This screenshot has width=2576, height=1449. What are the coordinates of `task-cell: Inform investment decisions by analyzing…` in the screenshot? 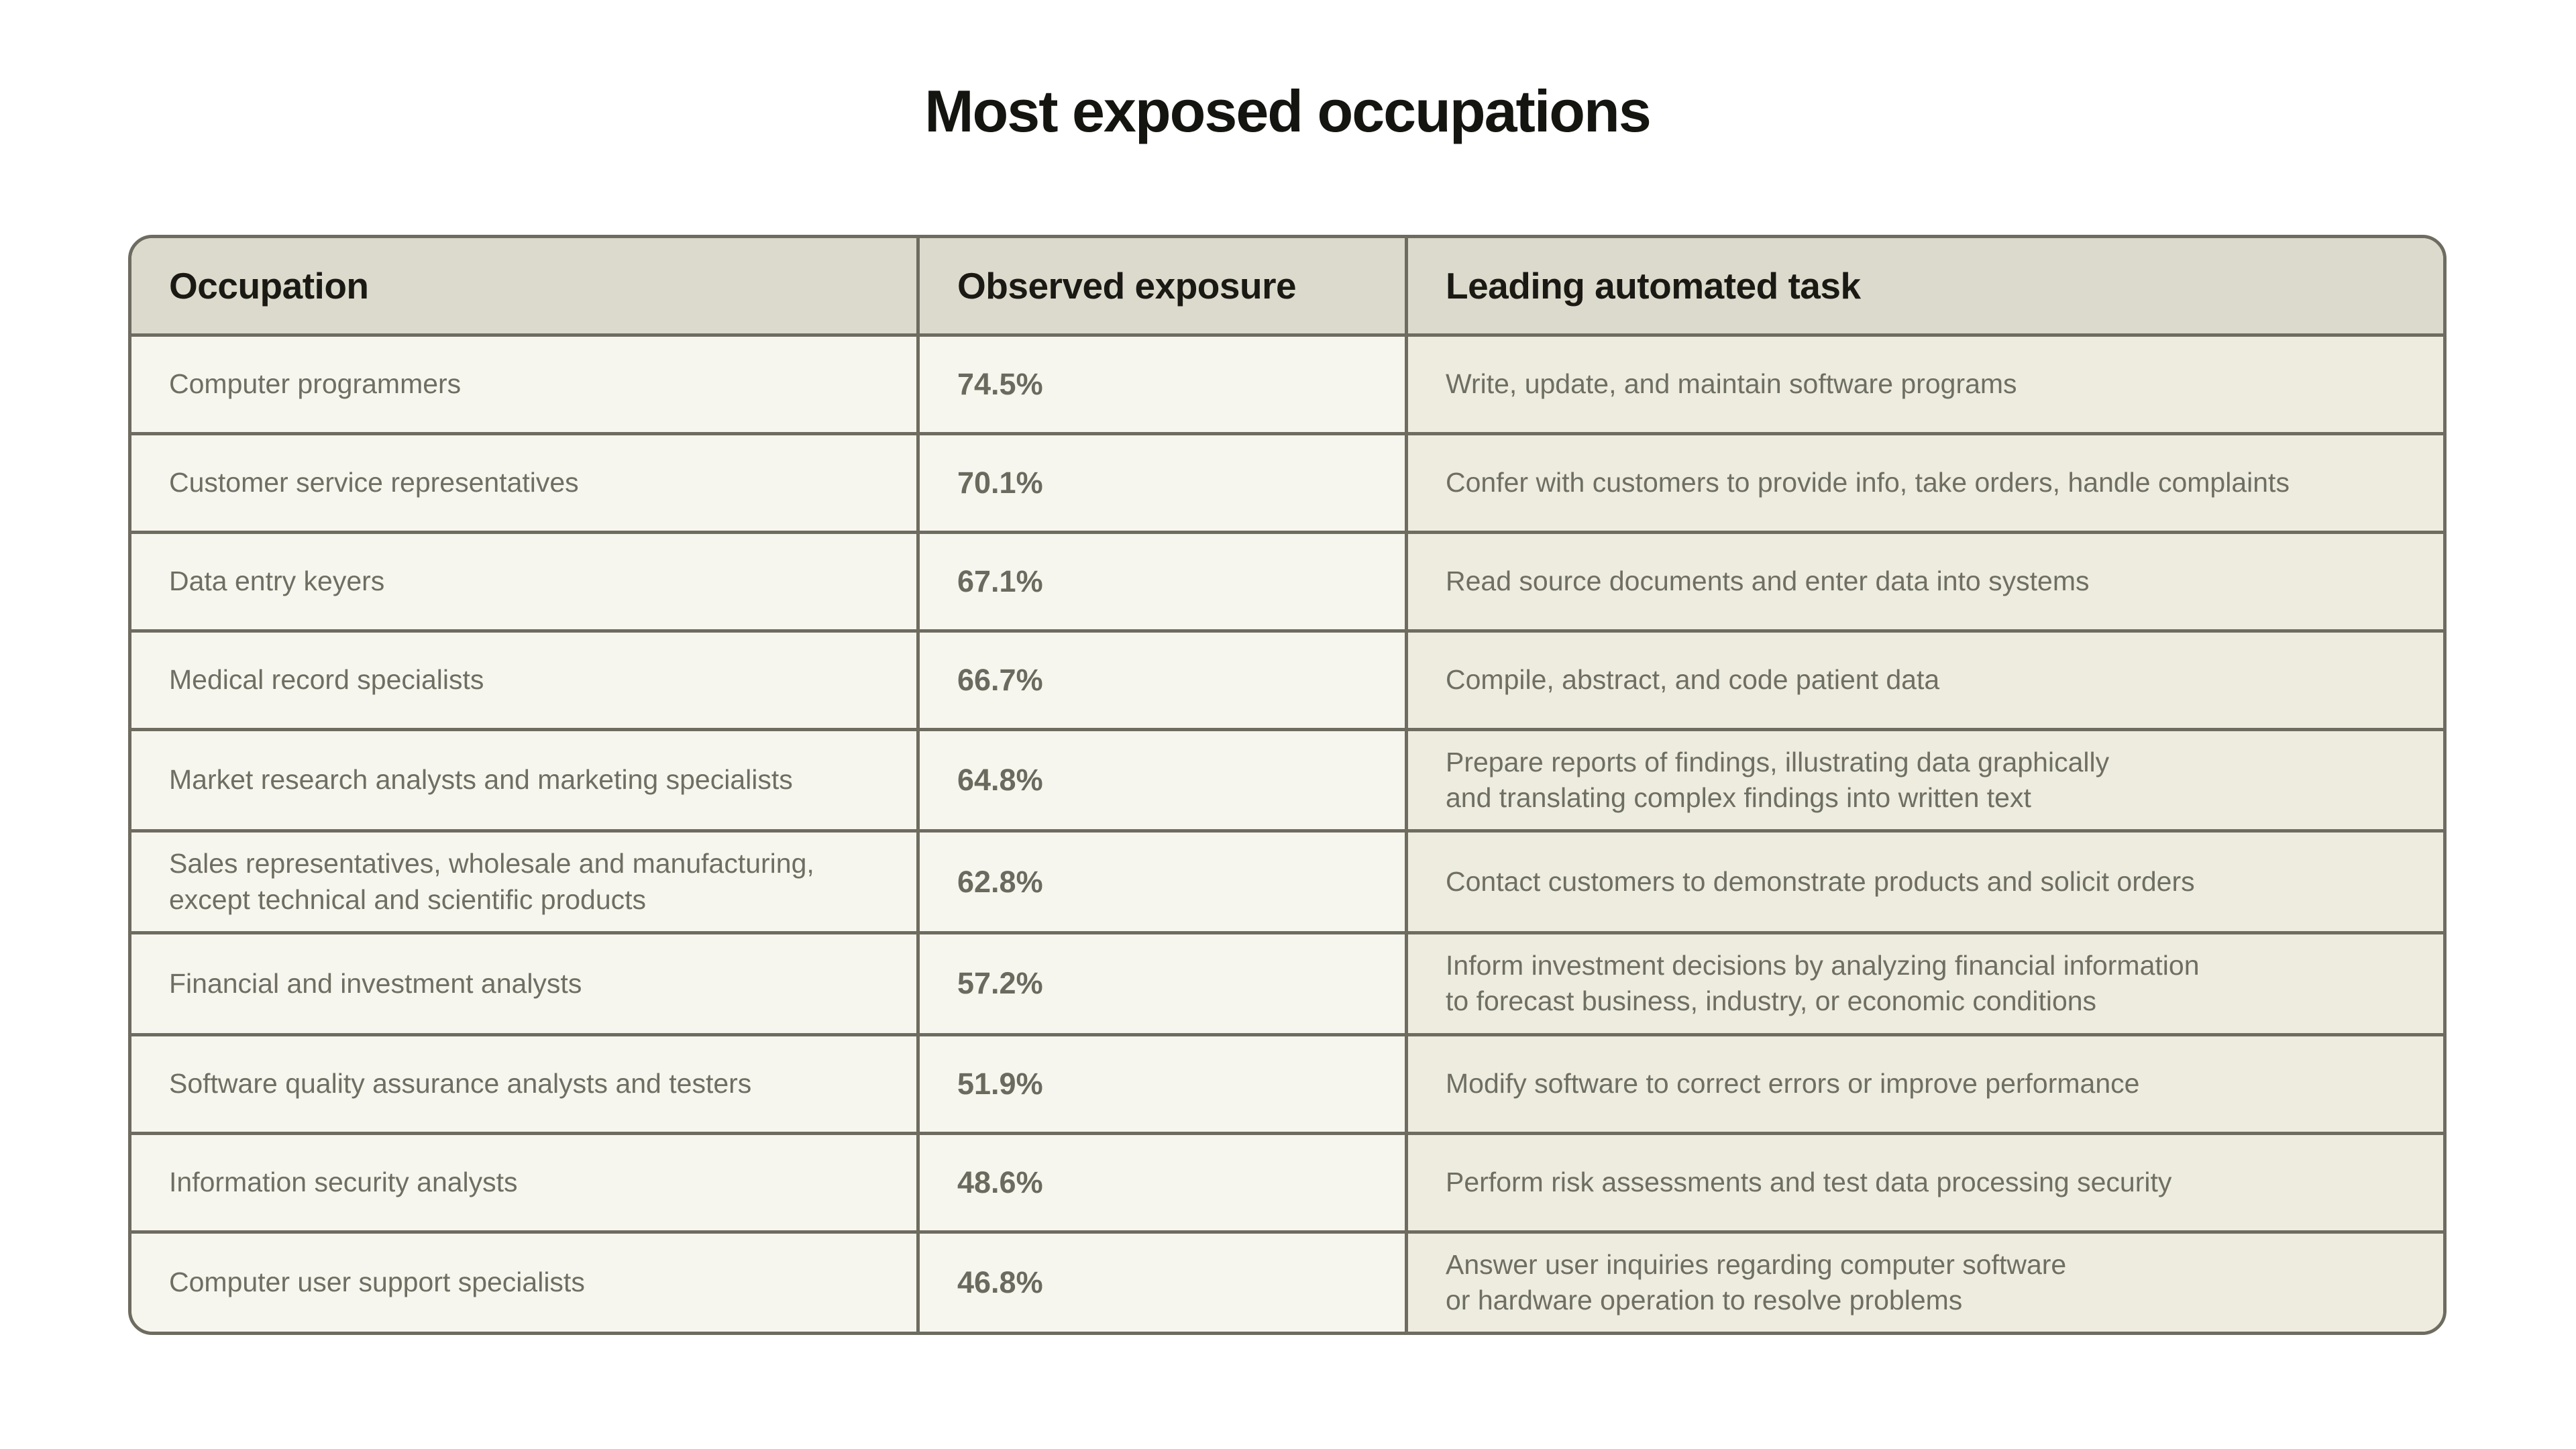 It's located at (1924, 983).